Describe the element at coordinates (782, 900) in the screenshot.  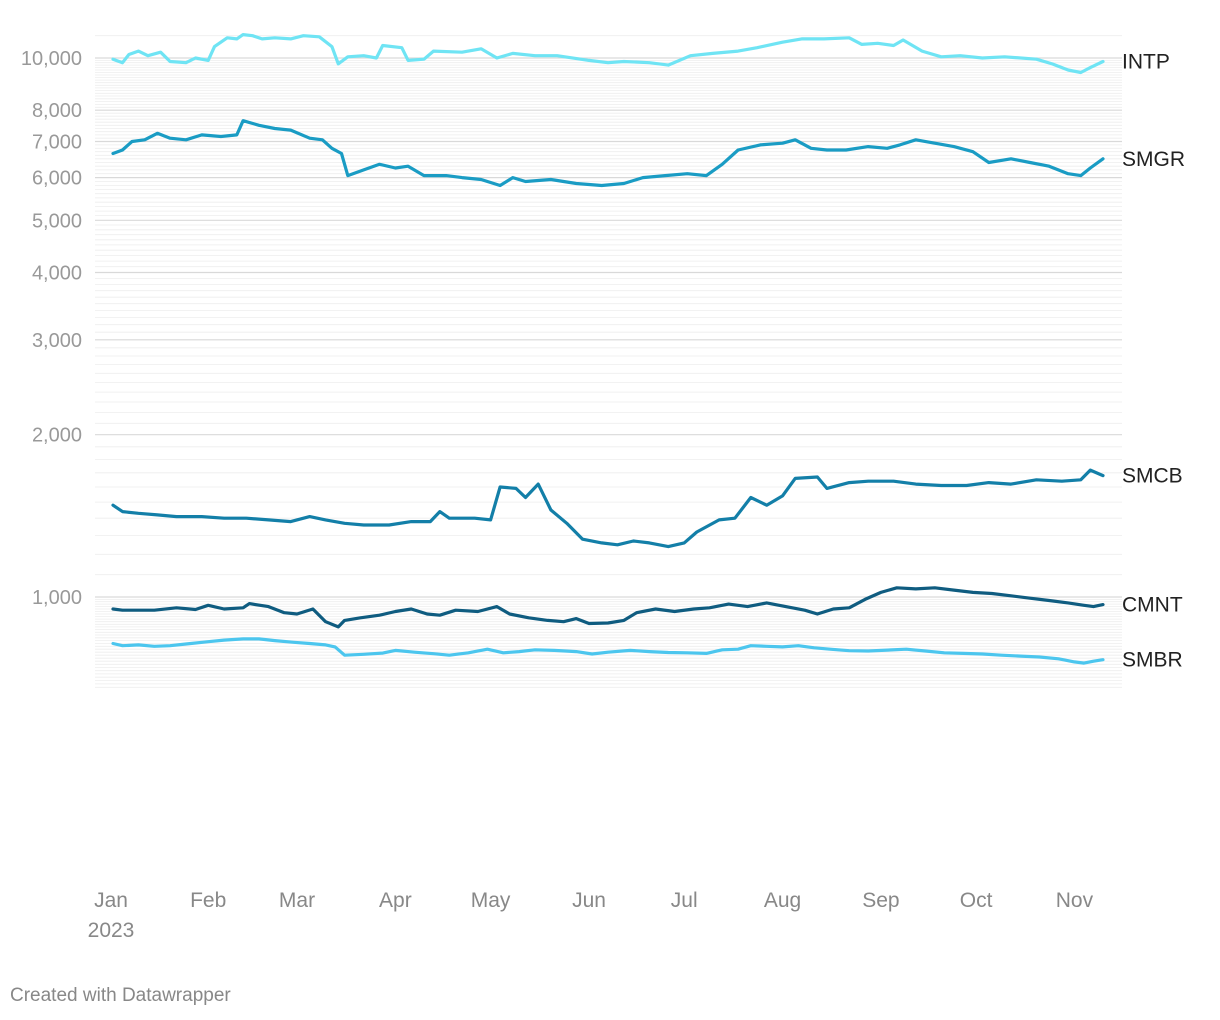
I see `x-tick-label: Aug` at that location.